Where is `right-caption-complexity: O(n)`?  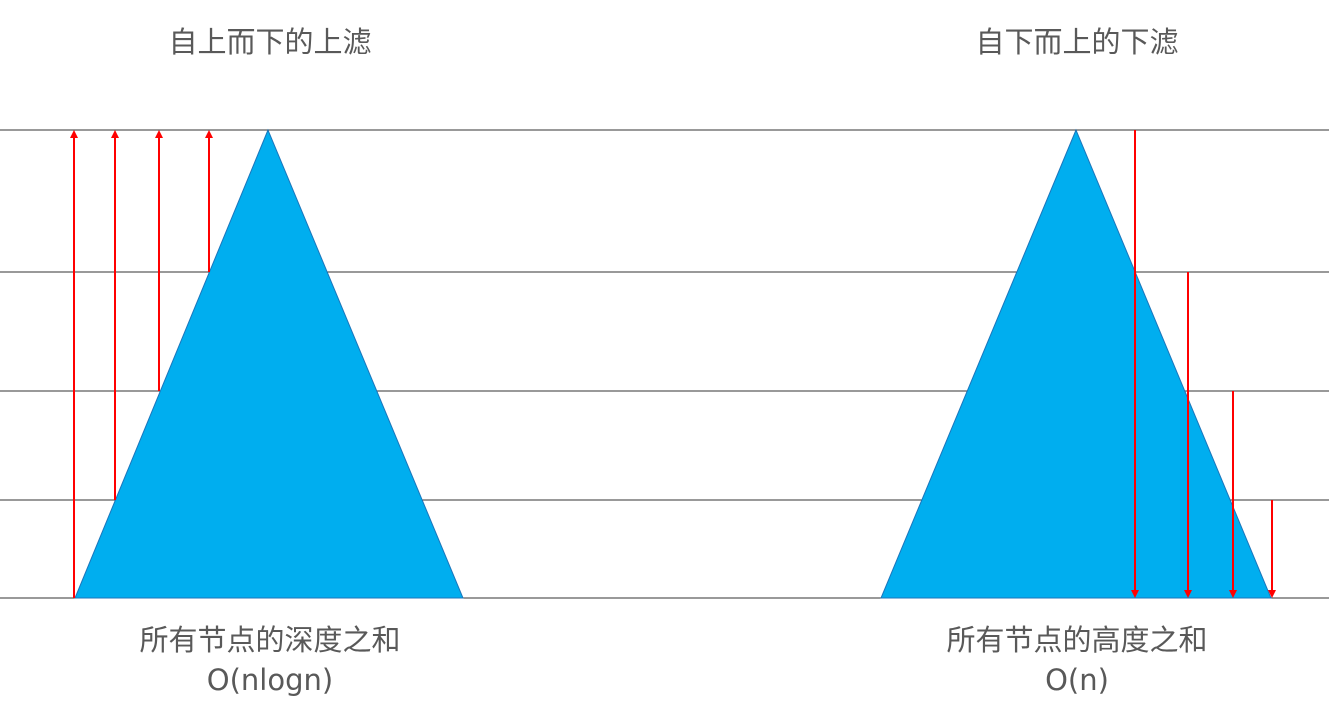 right-caption-complexity: O(n) is located at coordinates (1077, 680).